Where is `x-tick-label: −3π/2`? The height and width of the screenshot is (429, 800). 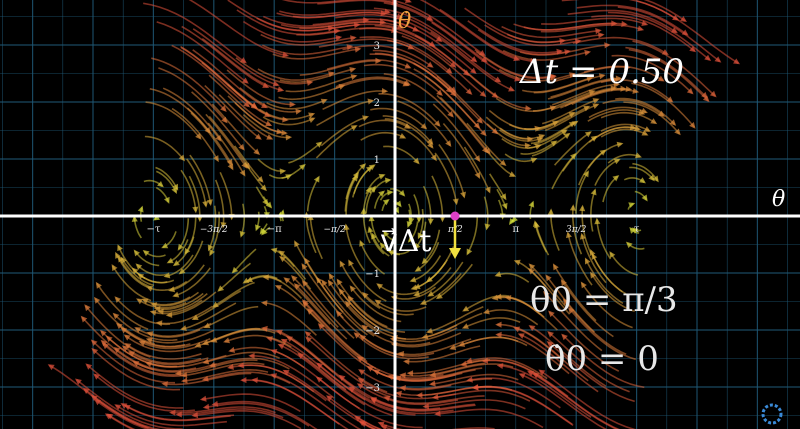
x-tick-label: −3π/2 is located at coordinates (214, 230).